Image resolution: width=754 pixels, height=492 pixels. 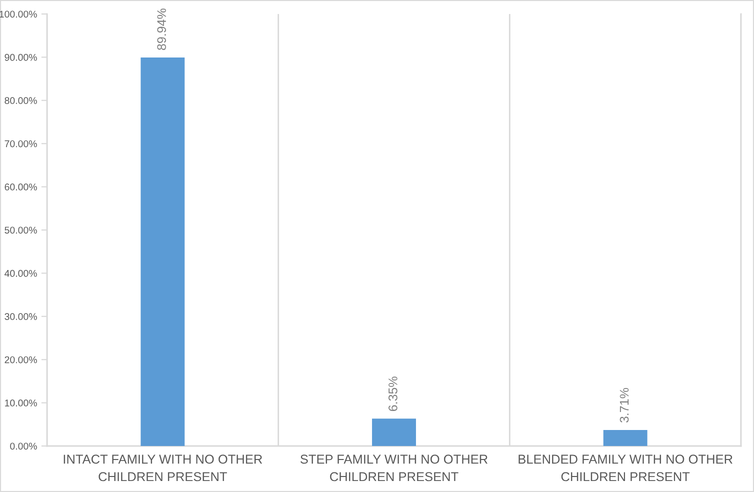 I want to click on data-label: 6.35%, so click(x=393, y=393).